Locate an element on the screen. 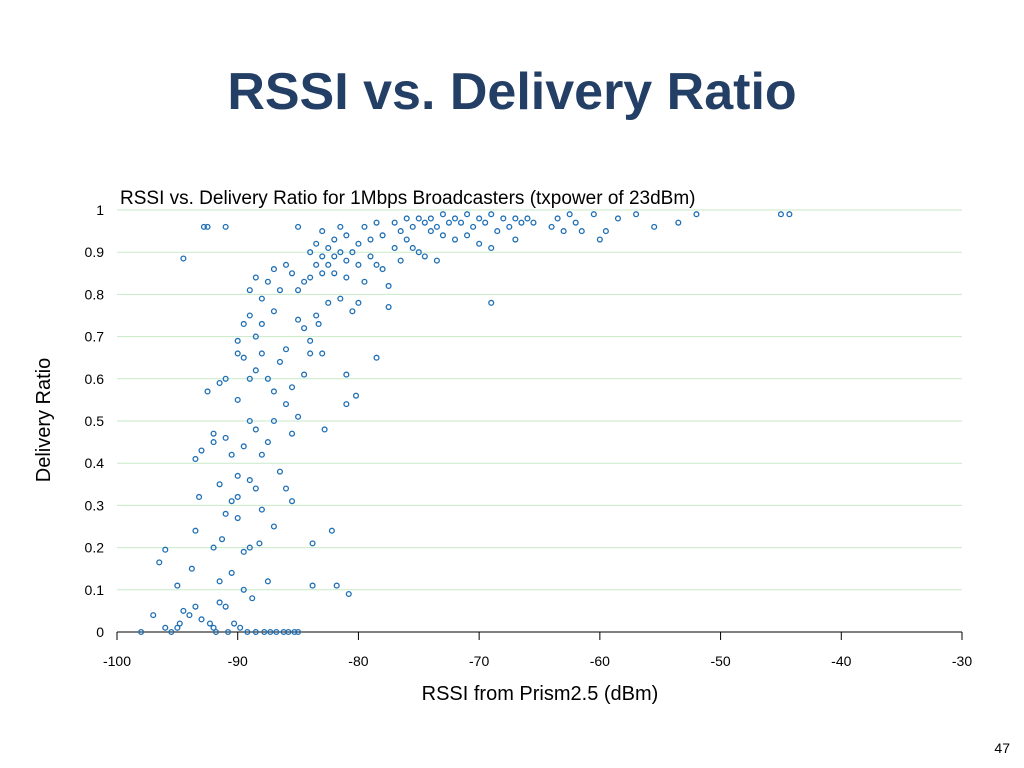  y-tick-label: 0.9 is located at coordinates (95, 252).